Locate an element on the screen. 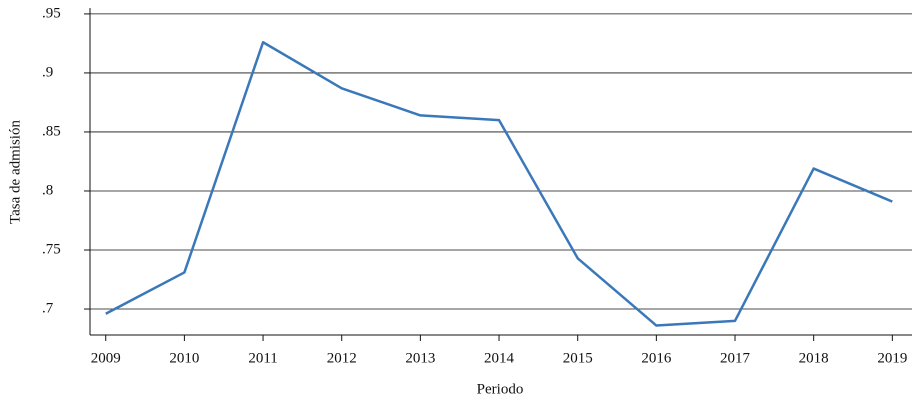 The width and height of the screenshot is (918, 403). x-tick-label: 2010 is located at coordinates (184, 358).